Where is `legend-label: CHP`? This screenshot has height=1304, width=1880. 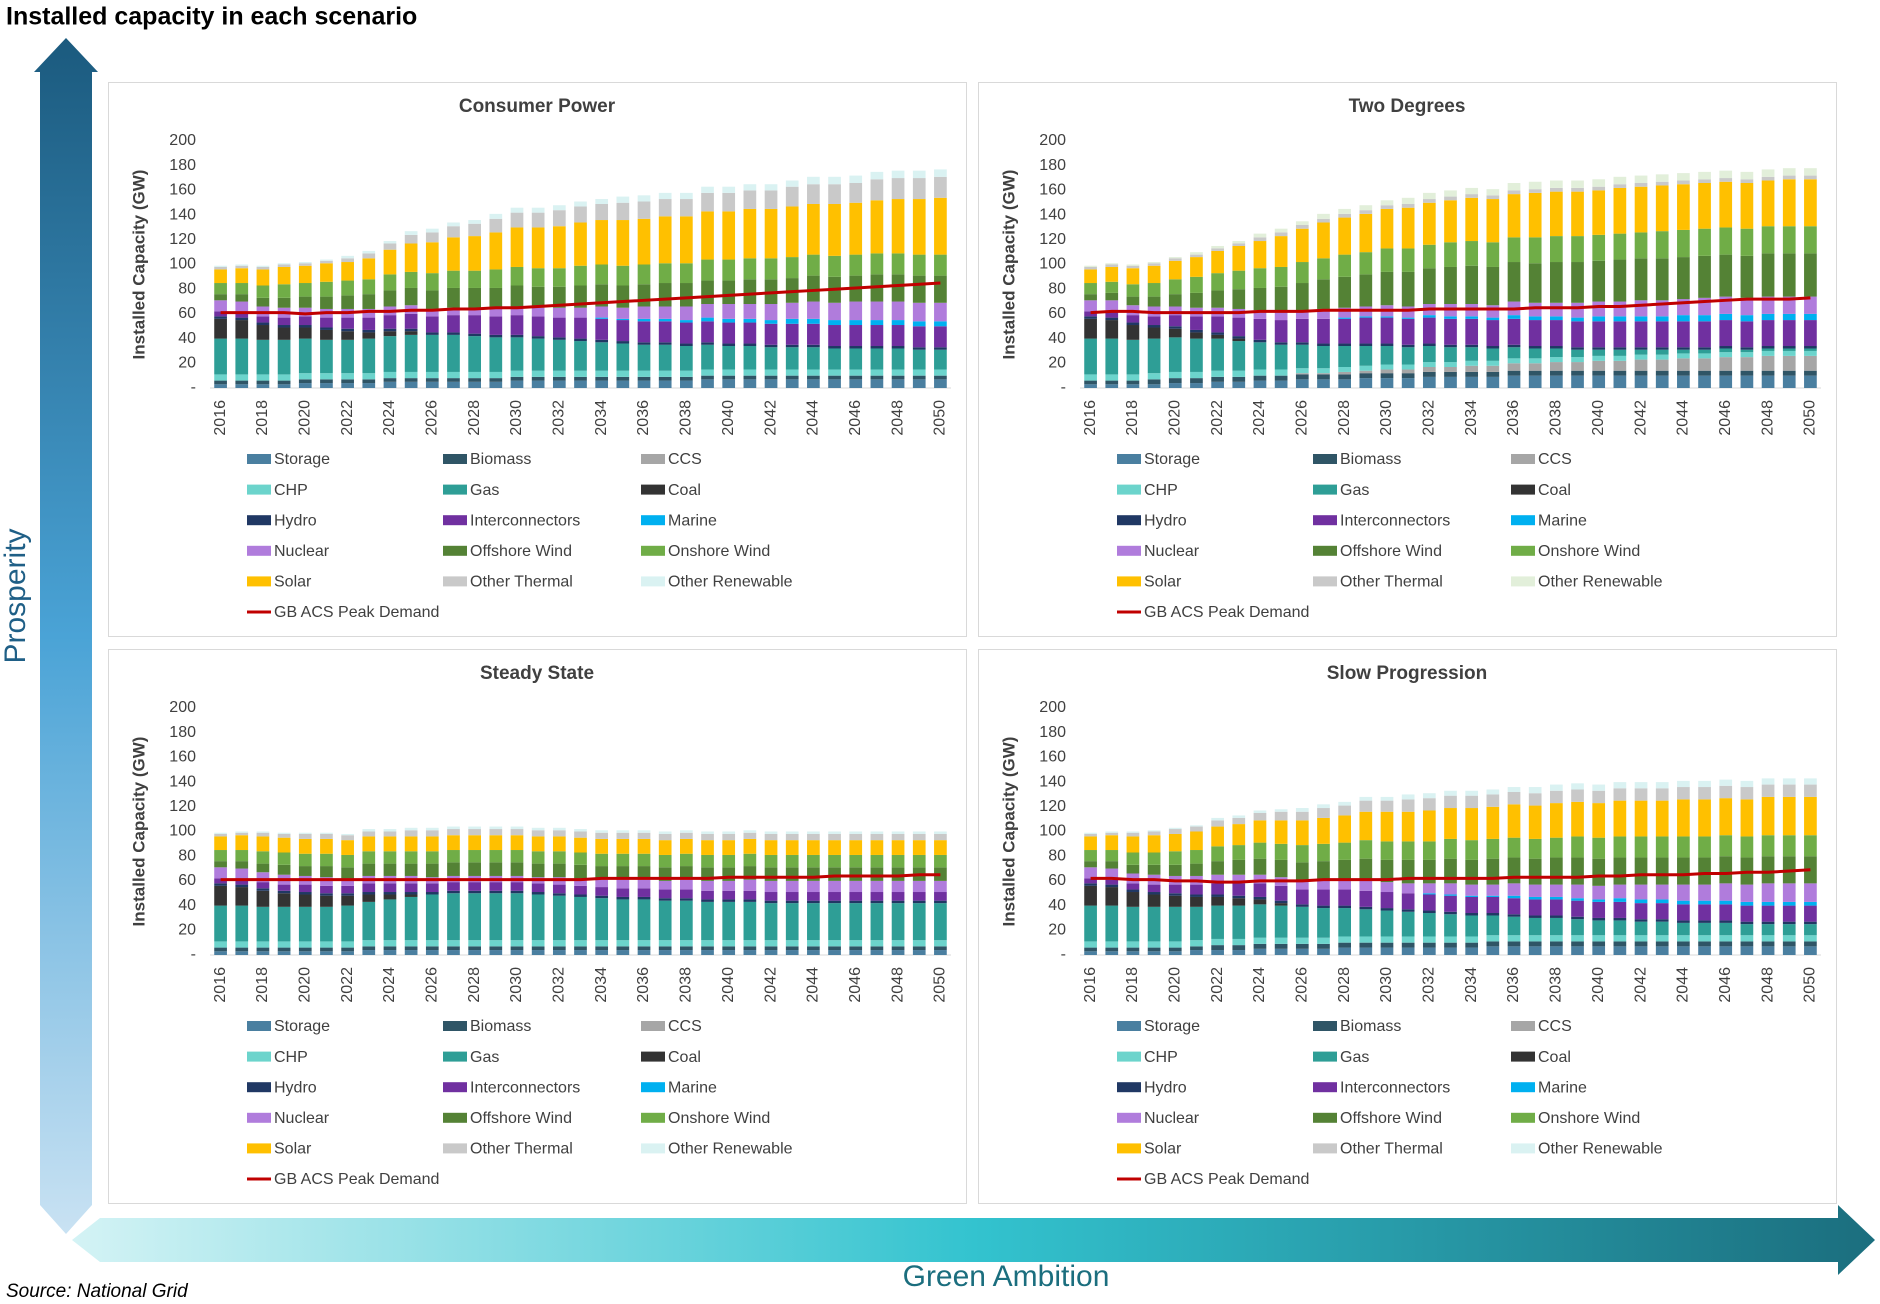 legend-label: CHP is located at coordinates (291, 490).